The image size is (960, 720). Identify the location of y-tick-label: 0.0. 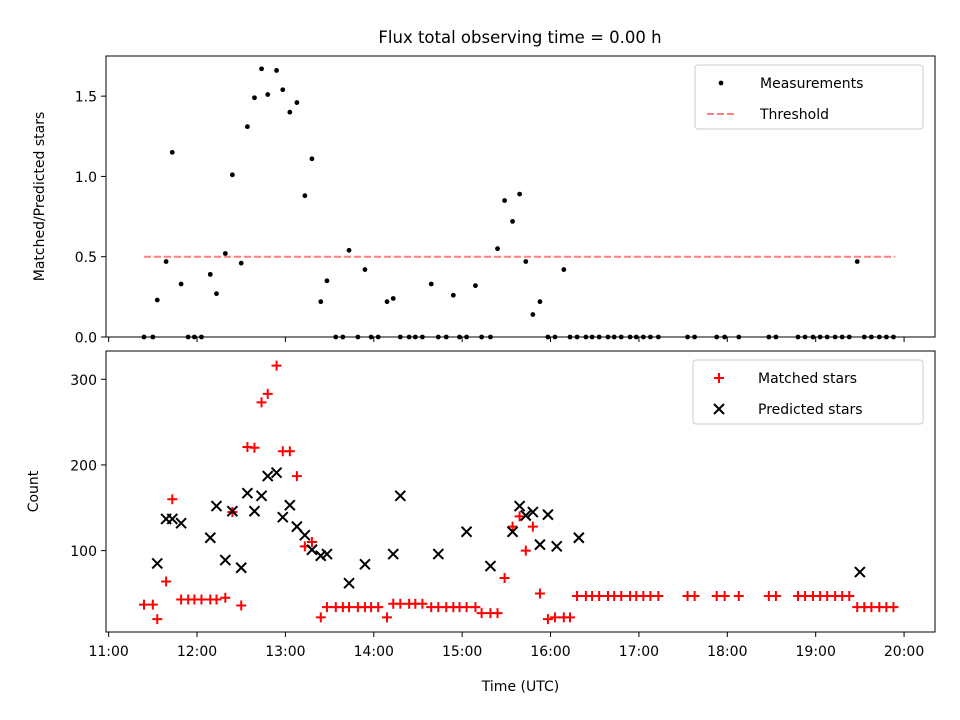
(86, 339).